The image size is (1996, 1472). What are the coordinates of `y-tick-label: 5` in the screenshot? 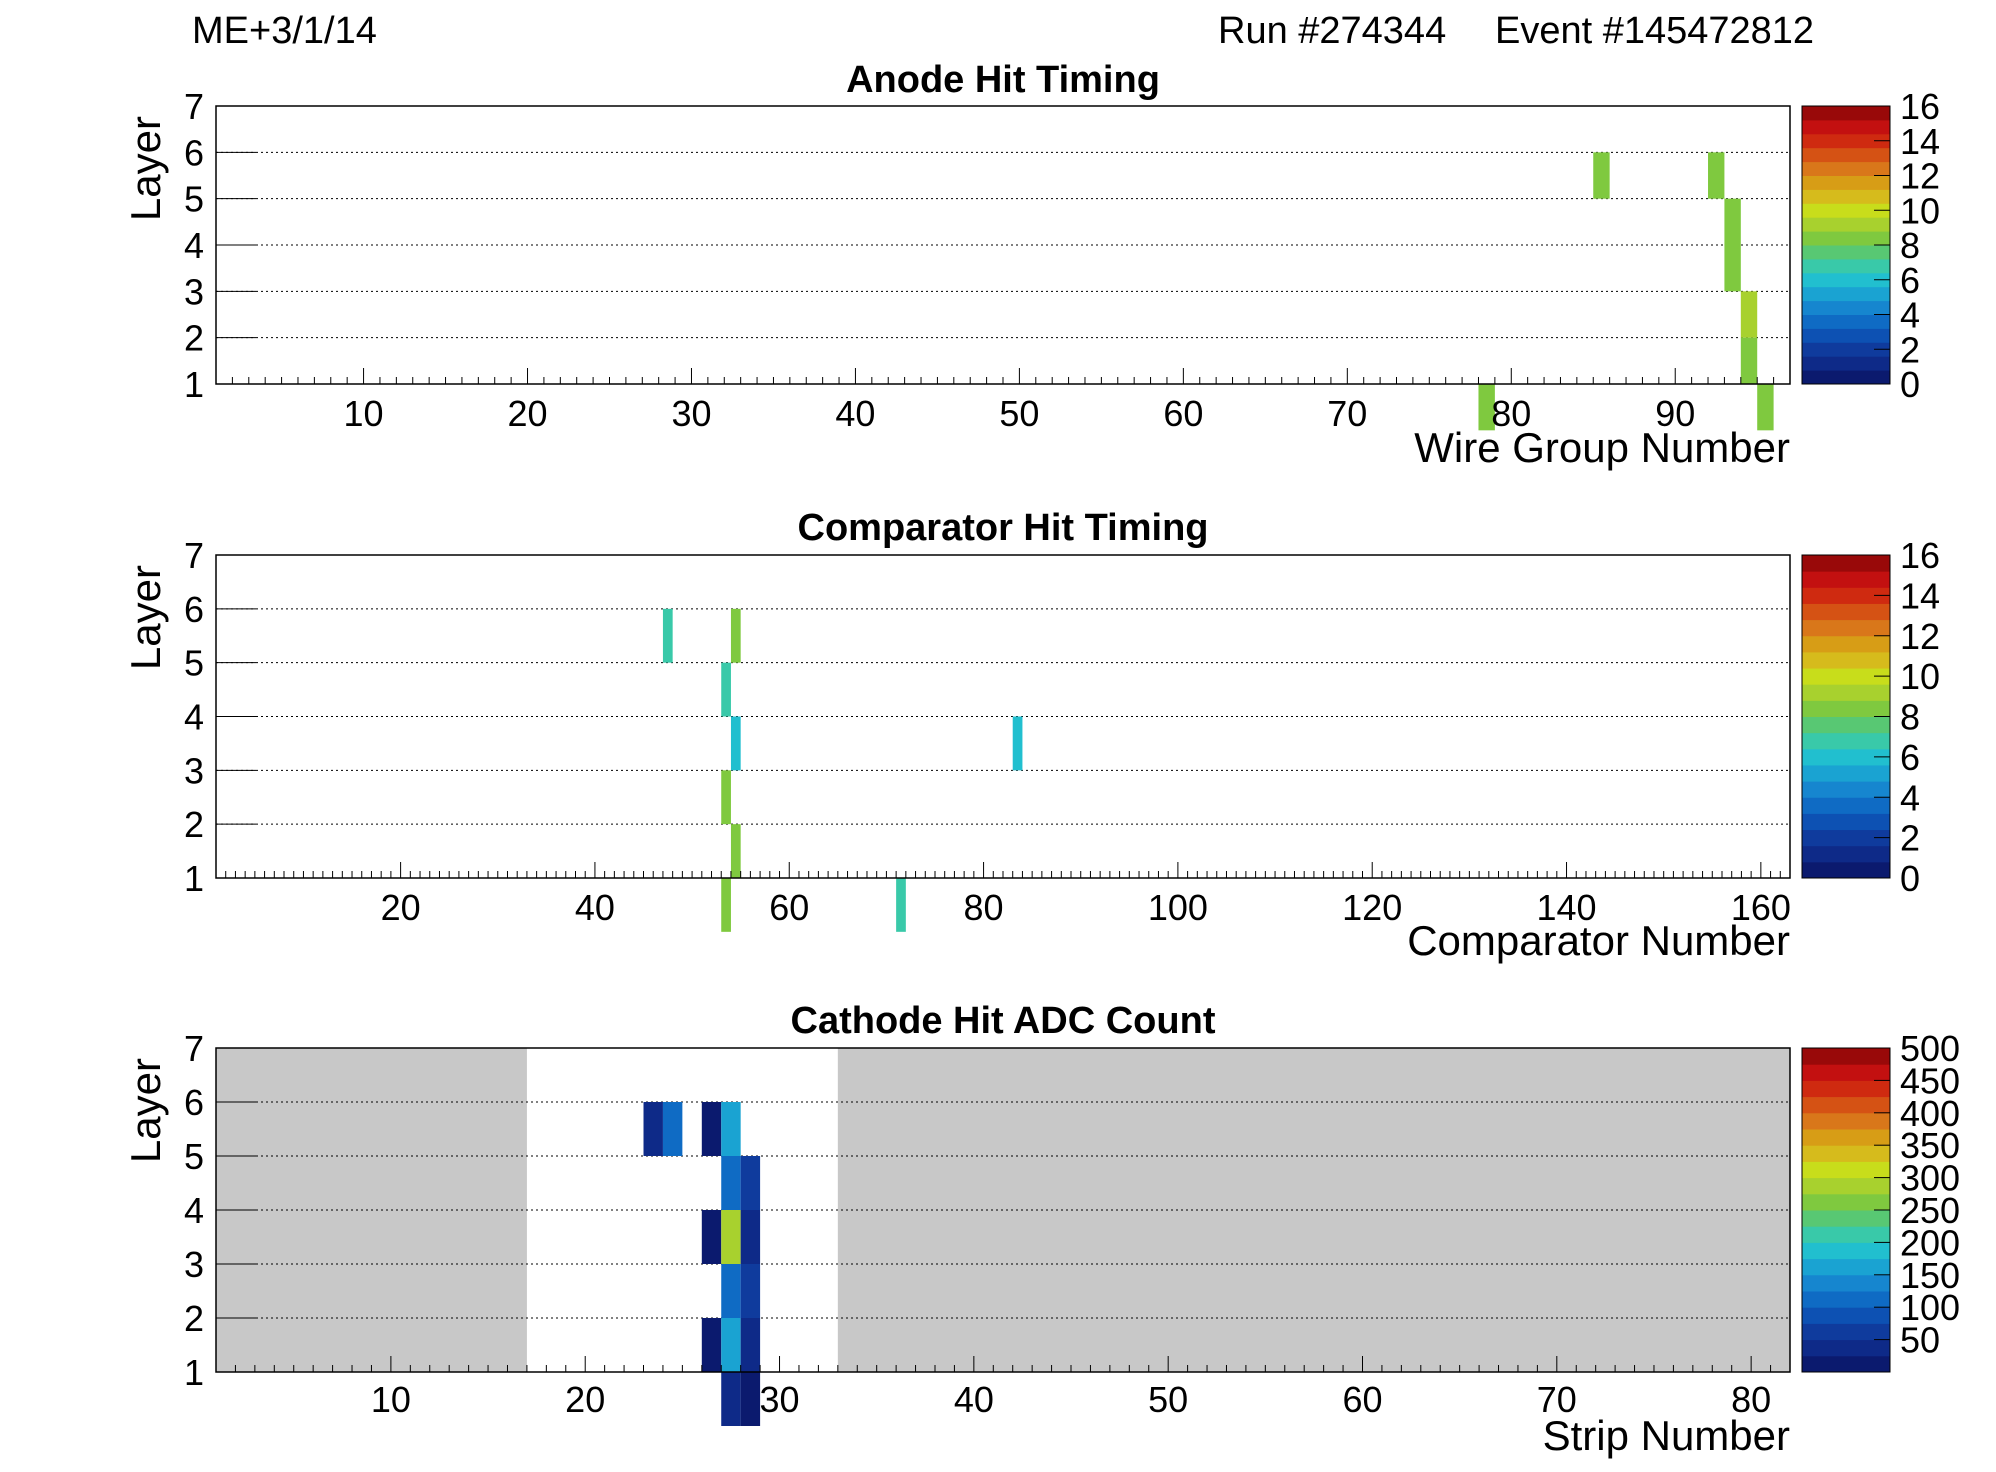 It's located at (194, 1156).